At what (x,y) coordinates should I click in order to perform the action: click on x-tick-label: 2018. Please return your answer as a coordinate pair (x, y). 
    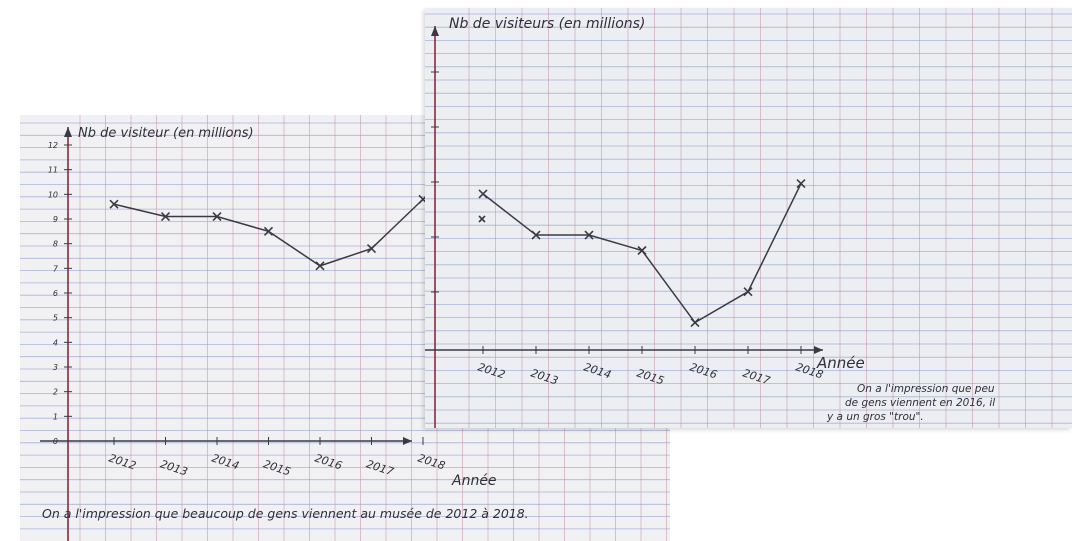
    Looking at the image, I should click on (431, 461).